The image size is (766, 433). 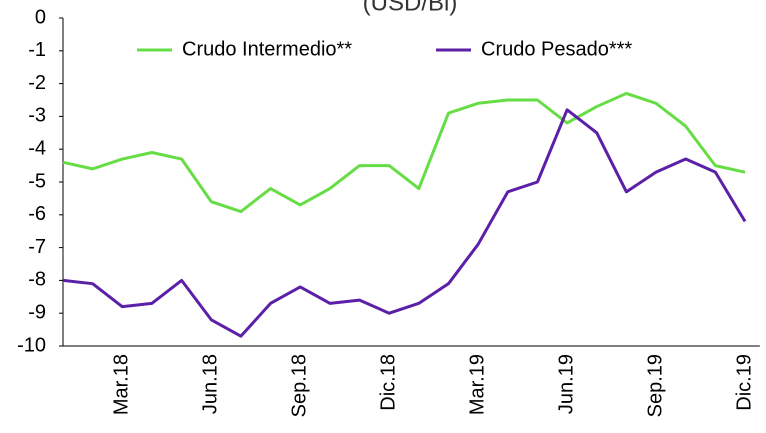 I want to click on chart-title: (USD/Bl), so click(x=410, y=8).